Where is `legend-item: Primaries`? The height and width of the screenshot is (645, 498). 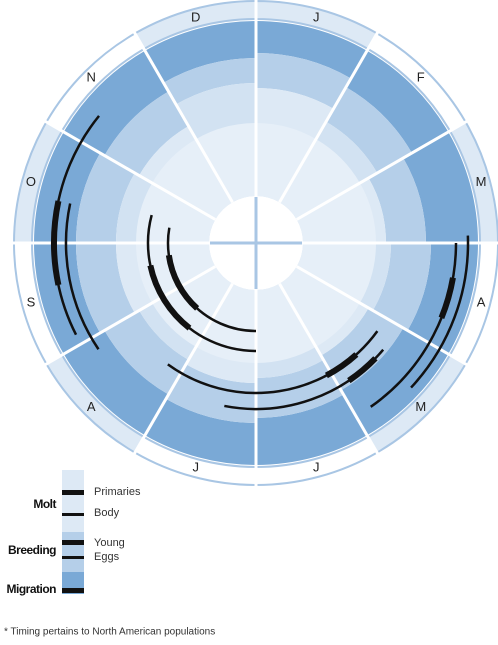
legend-item: Primaries is located at coordinates (117, 492).